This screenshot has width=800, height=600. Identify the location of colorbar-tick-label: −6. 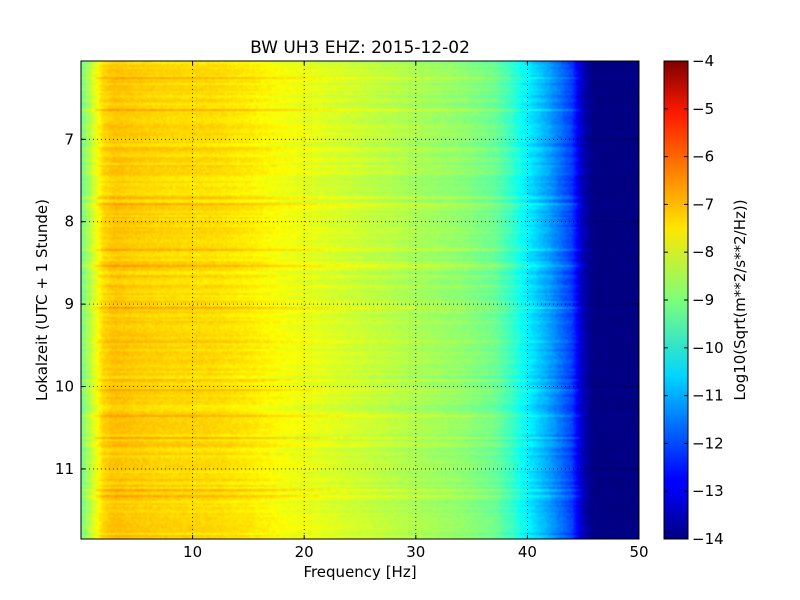
(703, 157).